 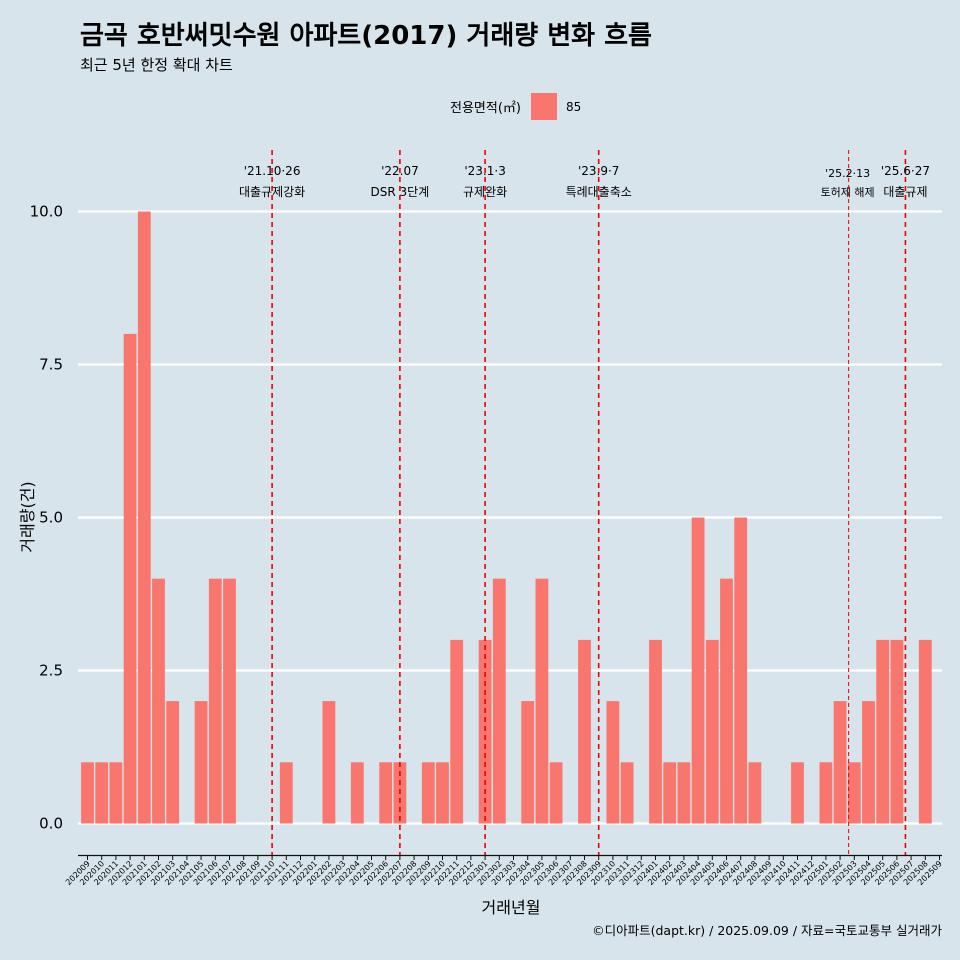 I want to click on event-date: '23.9·7, so click(x=598, y=171).